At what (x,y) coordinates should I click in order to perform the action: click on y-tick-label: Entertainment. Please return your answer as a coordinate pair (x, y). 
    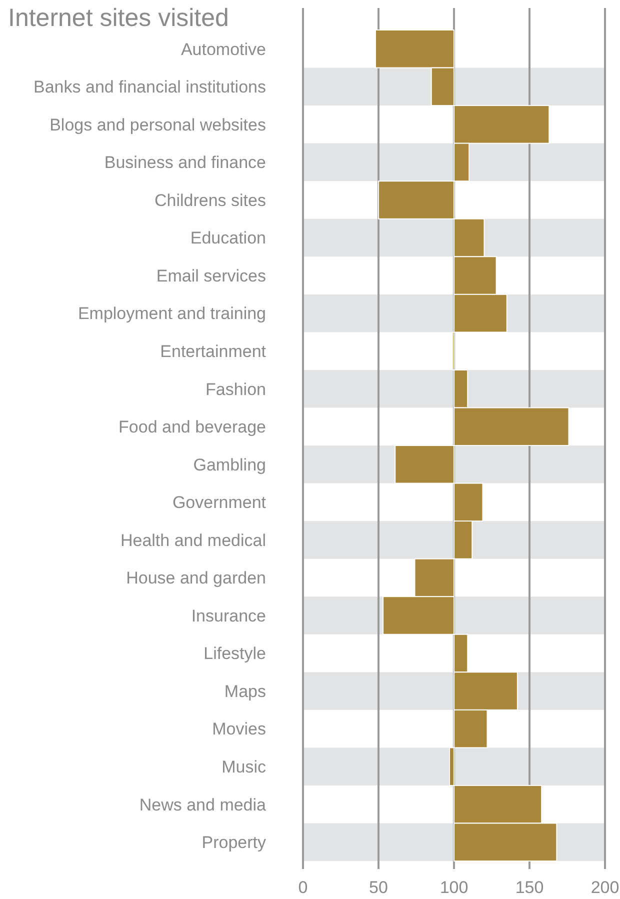
    Looking at the image, I should click on (213, 352).